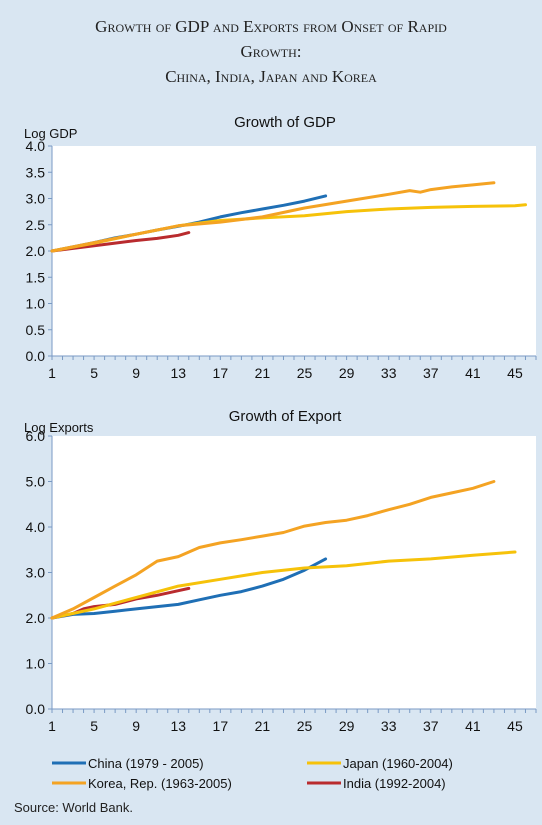 This screenshot has height=825, width=542. I want to click on gdp-x-tick-label: 21, so click(263, 373).